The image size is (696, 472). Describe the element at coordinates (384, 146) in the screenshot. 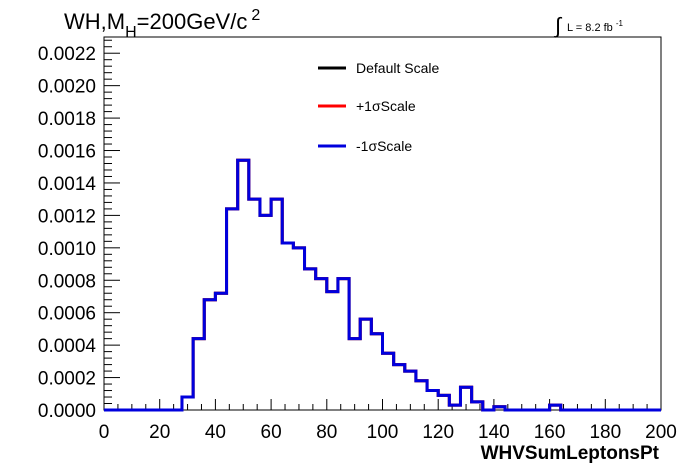

I see `legend-label: -1σScale` at that location.